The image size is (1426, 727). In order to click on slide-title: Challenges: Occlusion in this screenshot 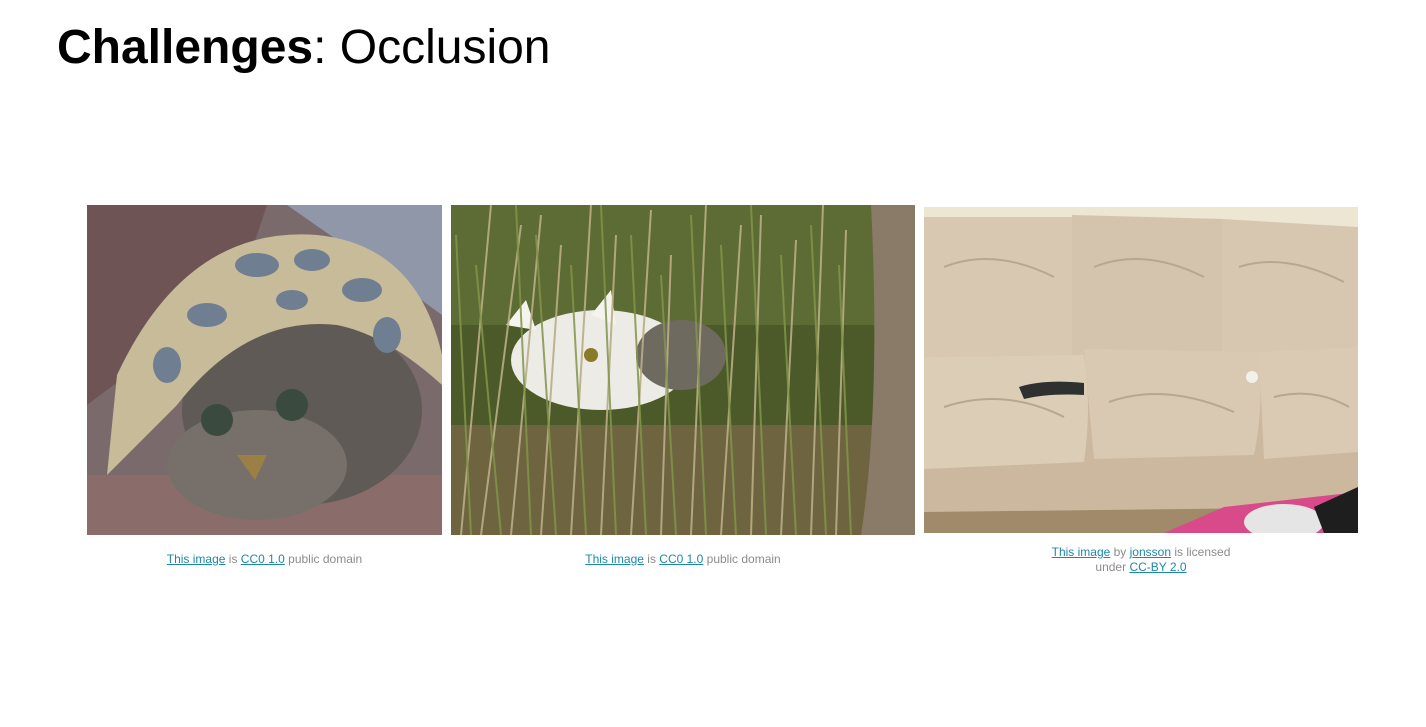, I will do `click(304, 48)`.